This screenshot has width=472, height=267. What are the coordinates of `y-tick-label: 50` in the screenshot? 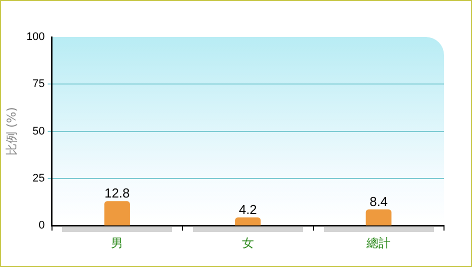 It's located at (38, 131).